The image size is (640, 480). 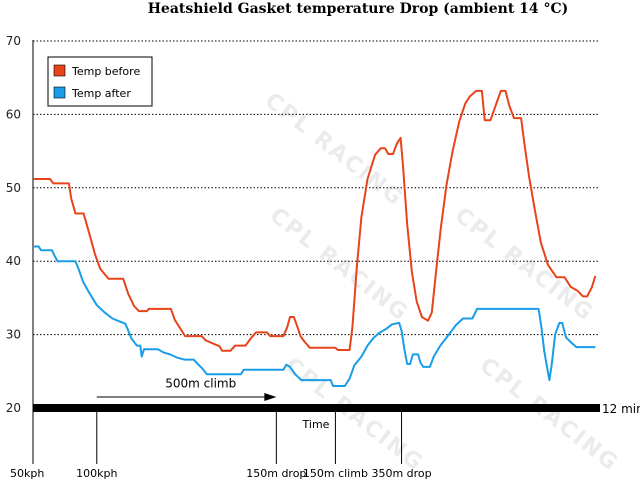 I want to click on x-axis-label: Time, so click(x=316, y=424).